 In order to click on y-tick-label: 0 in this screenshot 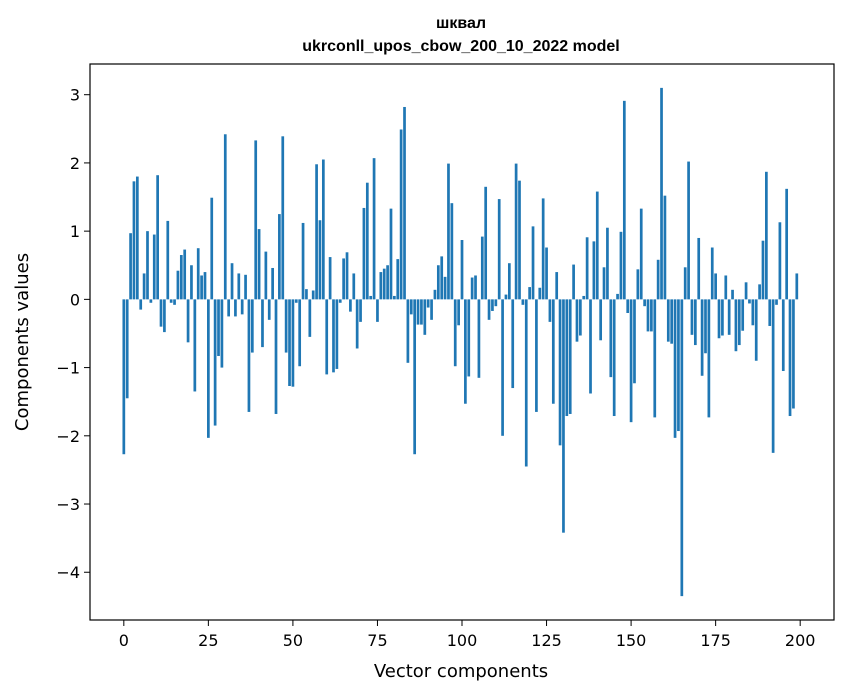, I will do `click(75, 299)`.